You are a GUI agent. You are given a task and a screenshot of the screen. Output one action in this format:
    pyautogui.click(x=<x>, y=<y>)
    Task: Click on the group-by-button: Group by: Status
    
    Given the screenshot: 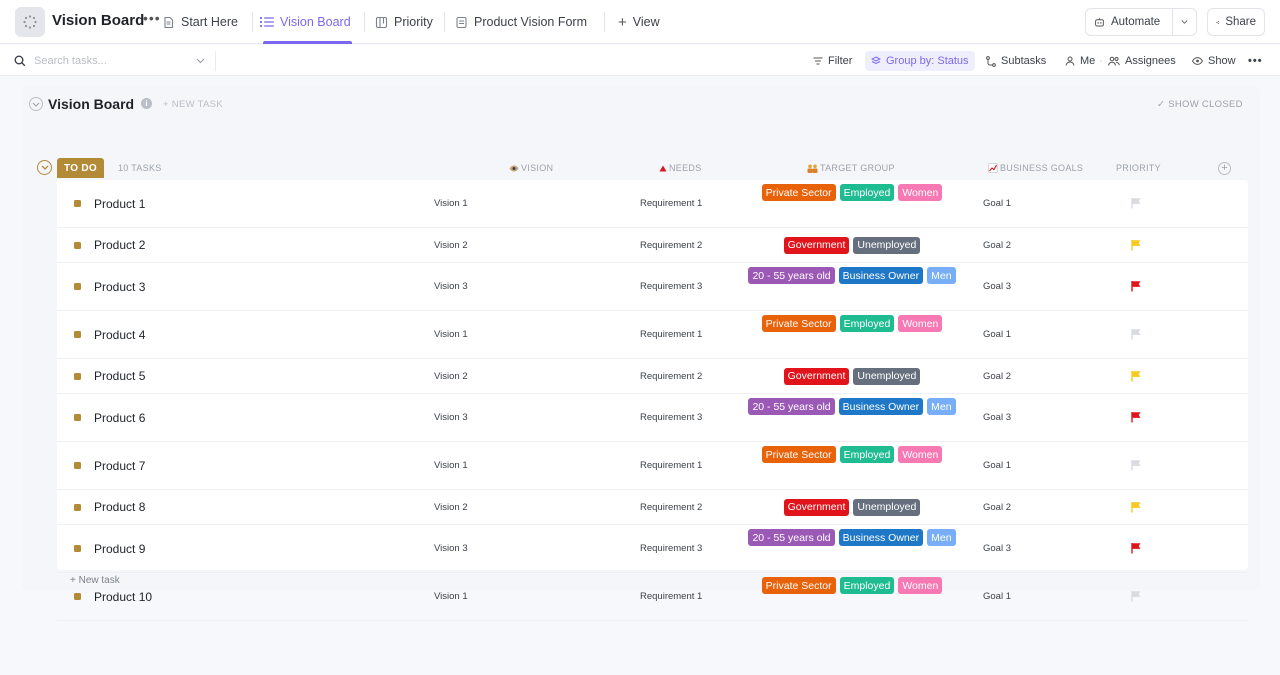 What is the action you would take?
    pyautogui.click(x=920, y=61)
    